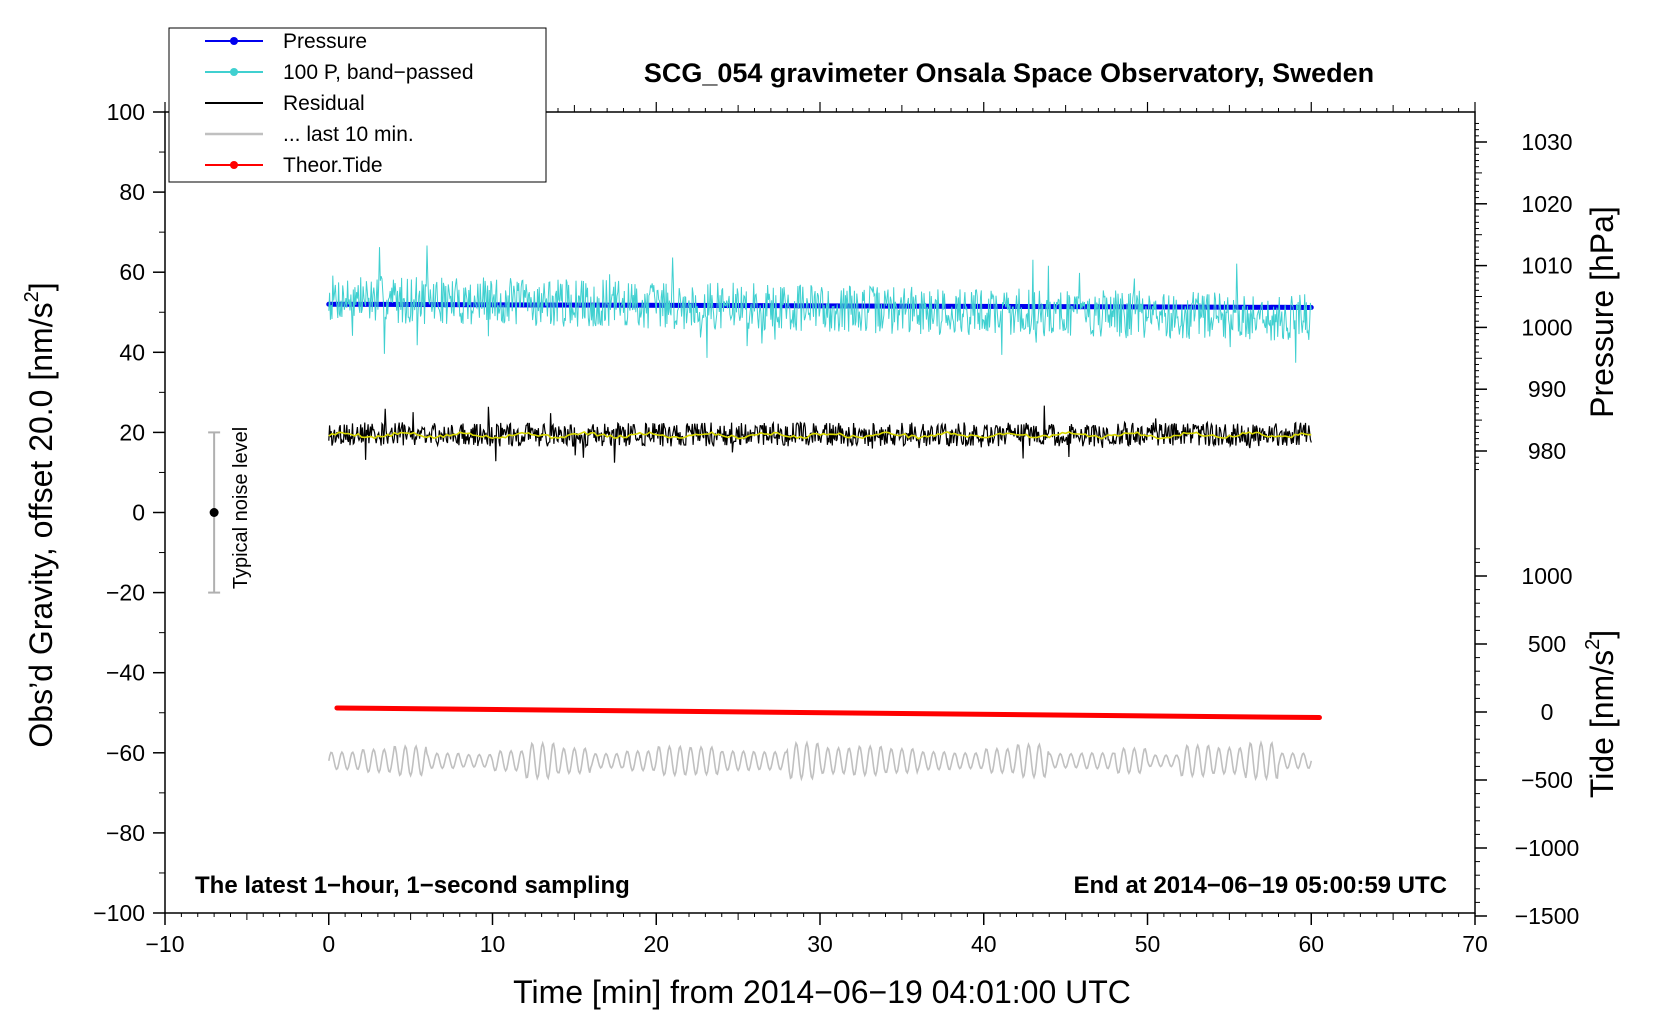  I want to click on y-tide-tick-label: 1000, so click(1546, 576).